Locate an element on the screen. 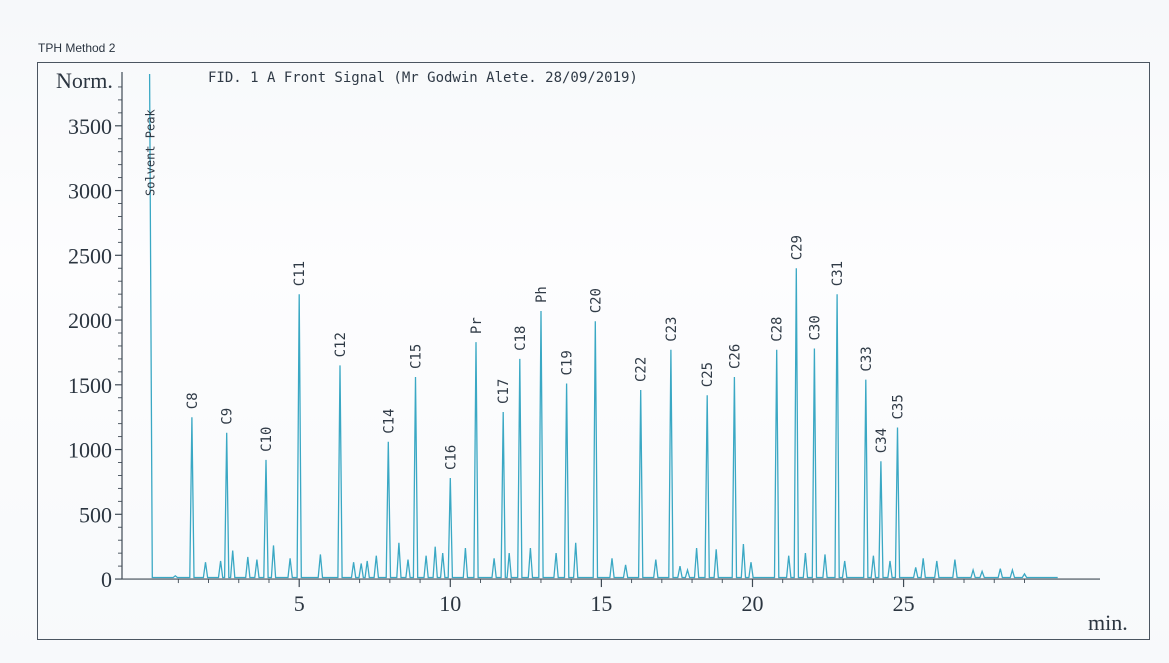  y-axis-label: Norm. is located at coordinates (84, 80).